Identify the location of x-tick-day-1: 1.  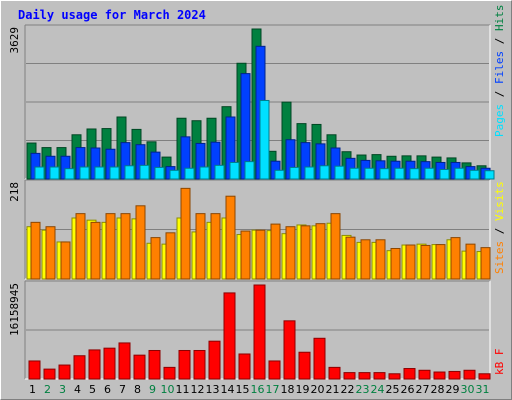
(32, 389).